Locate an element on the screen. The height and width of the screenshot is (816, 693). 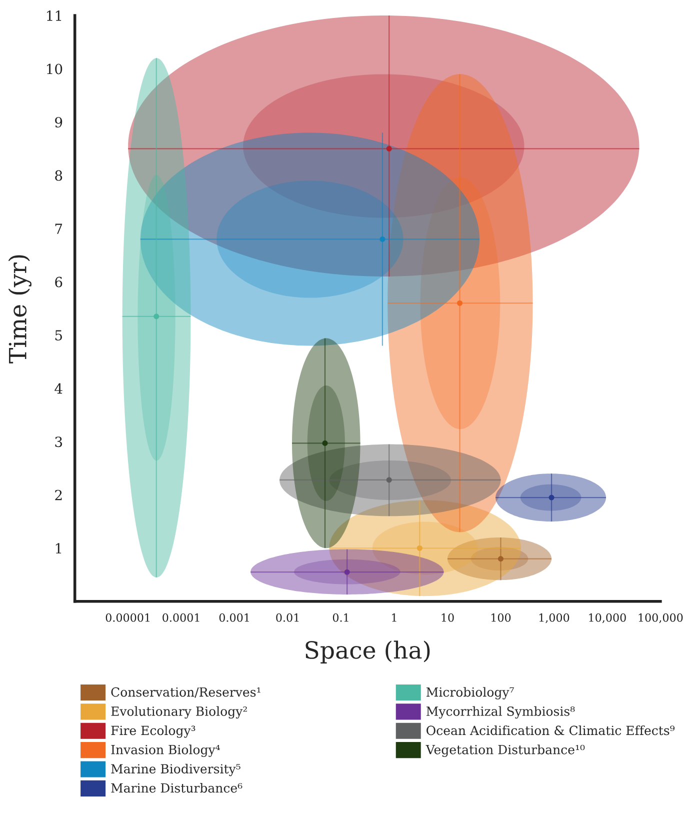
legend-label: Marine Biodiversity⁵ is located at coordinates (175, 770).